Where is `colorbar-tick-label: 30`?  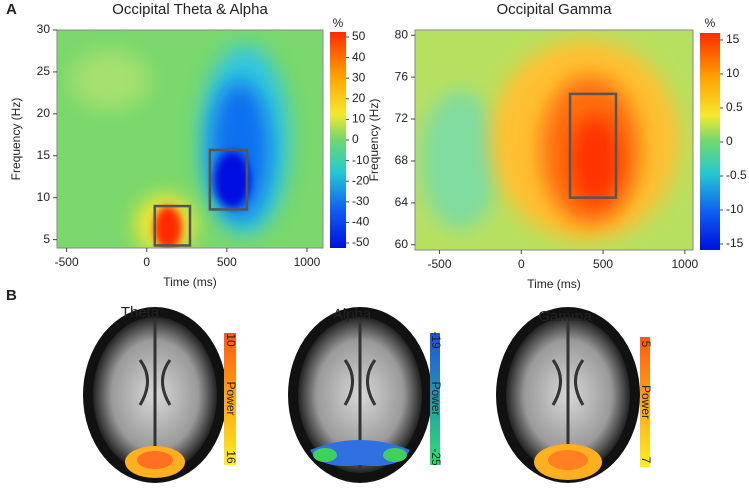 colorbar-tick-label: 30 is located at coordinates (359, 77).